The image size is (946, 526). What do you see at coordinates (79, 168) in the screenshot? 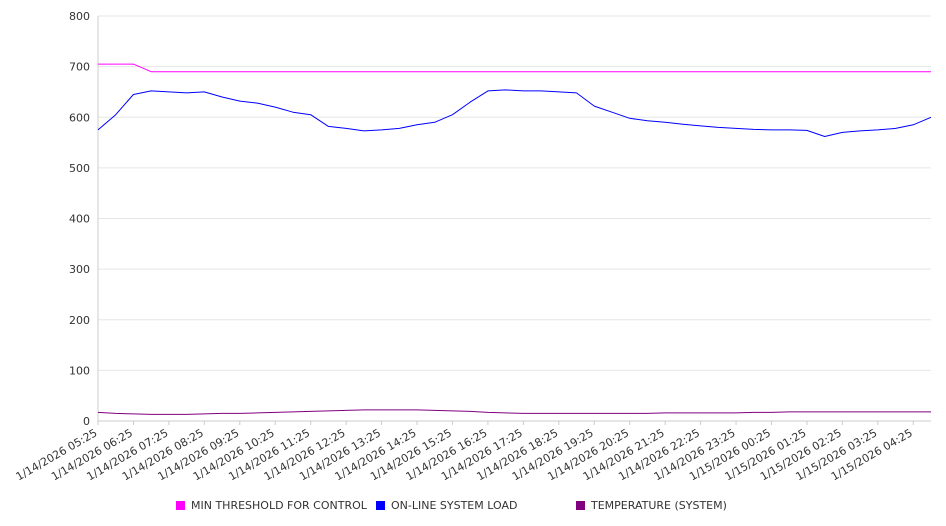
I see `y-tick-label: 500` at bounding box center [79, 168].